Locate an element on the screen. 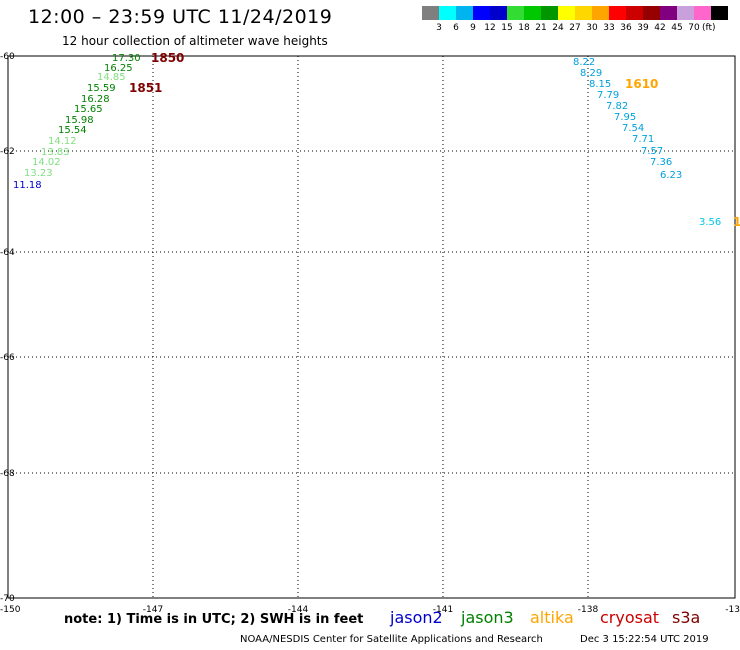 The width and height of the screenshot is (740, 650). lon-label: -138 is located at coordinates (588, 610).